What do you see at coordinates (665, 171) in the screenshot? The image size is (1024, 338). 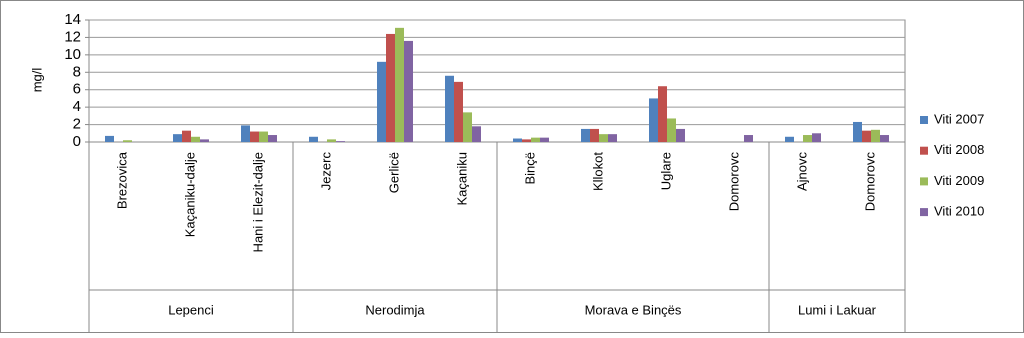 I see `x-tick-label: Uglare` at bounding box center [665, 171].